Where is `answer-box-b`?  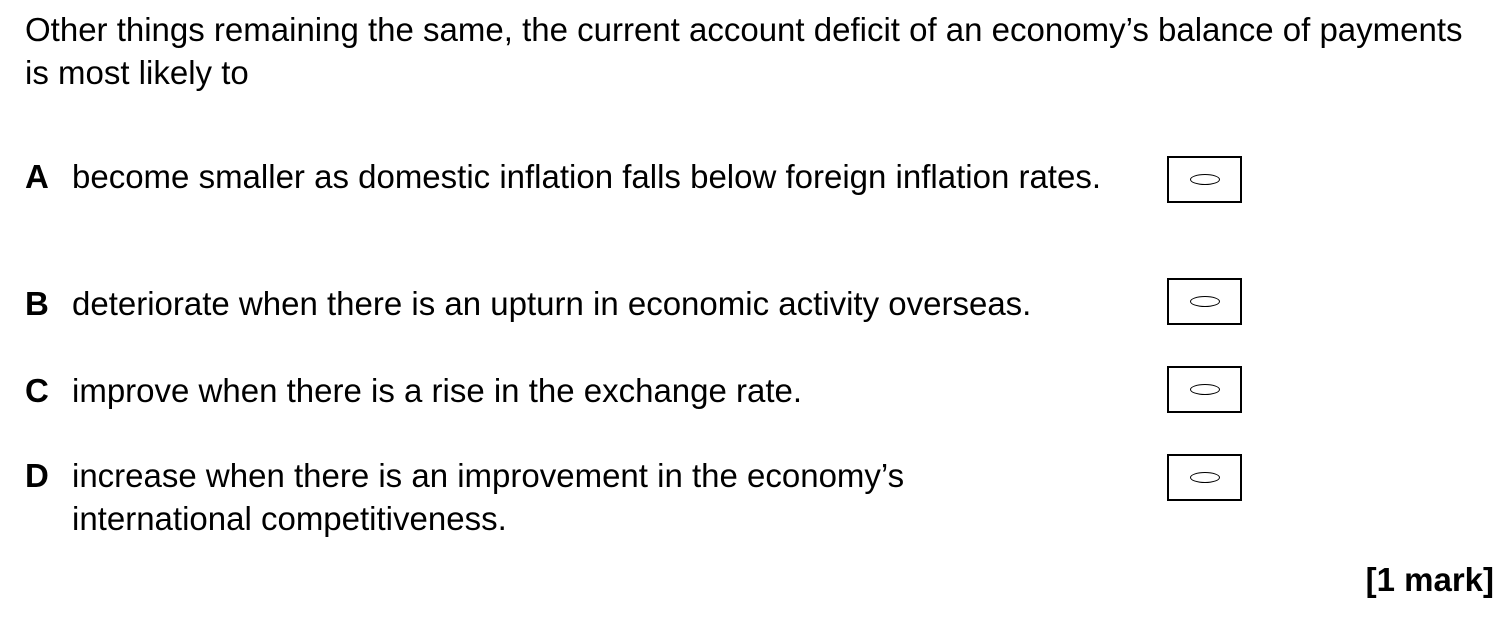 answer-box-b is located at coordinates (1204, 301).